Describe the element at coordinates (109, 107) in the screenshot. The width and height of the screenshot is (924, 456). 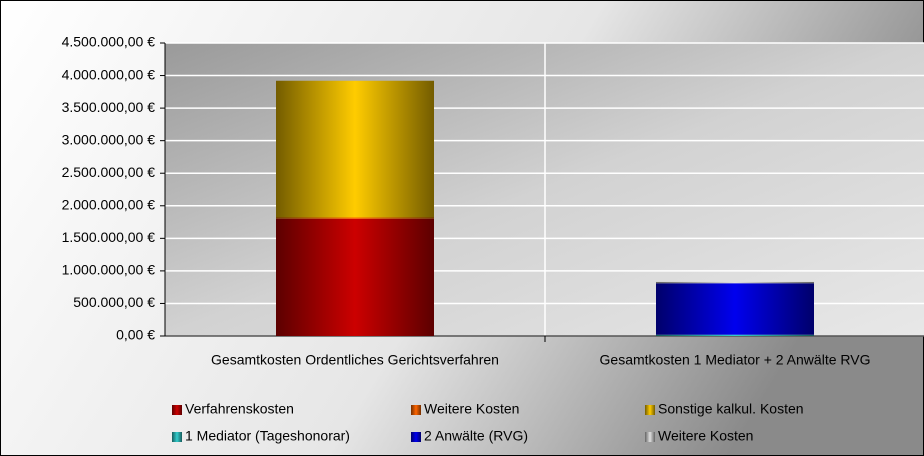
I see `y-tick-label: 3.500.000,00 €` at that location.